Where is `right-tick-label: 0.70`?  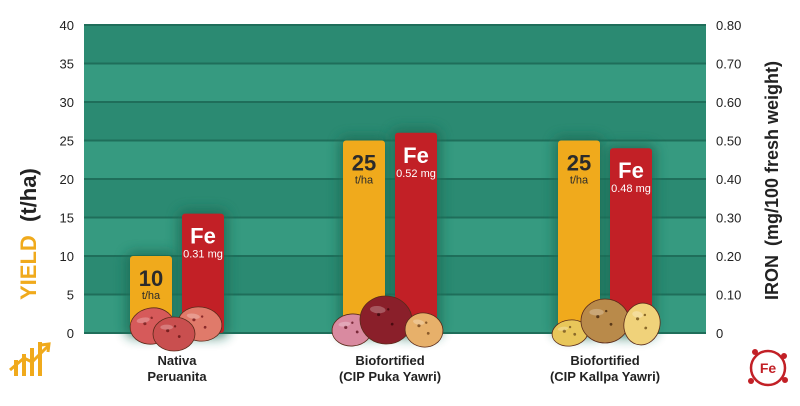
right-tick-label: 0.70 is located at coordinates (728, 64).